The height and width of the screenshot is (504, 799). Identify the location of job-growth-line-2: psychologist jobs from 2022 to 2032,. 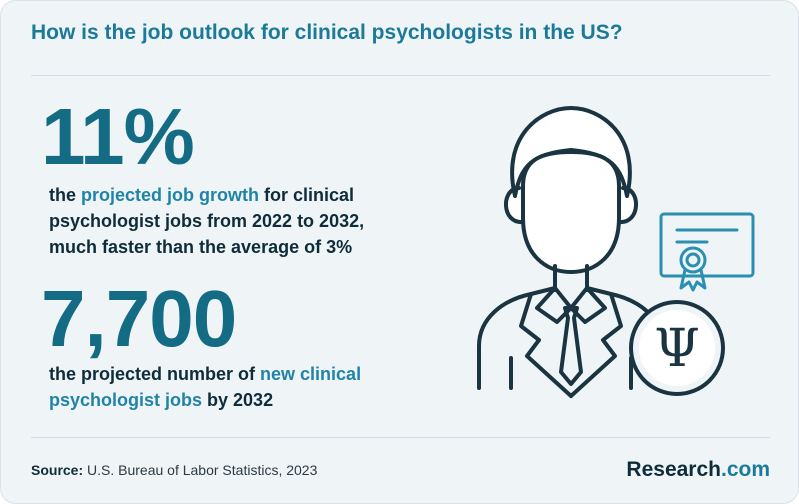
(207, 221).